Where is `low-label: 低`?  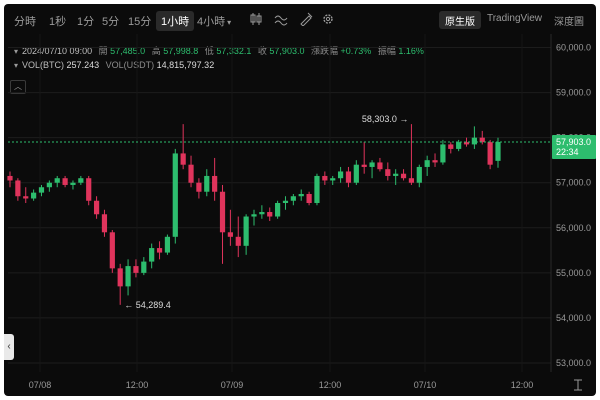
low-label: 低 is located at coordinates (209, 51).